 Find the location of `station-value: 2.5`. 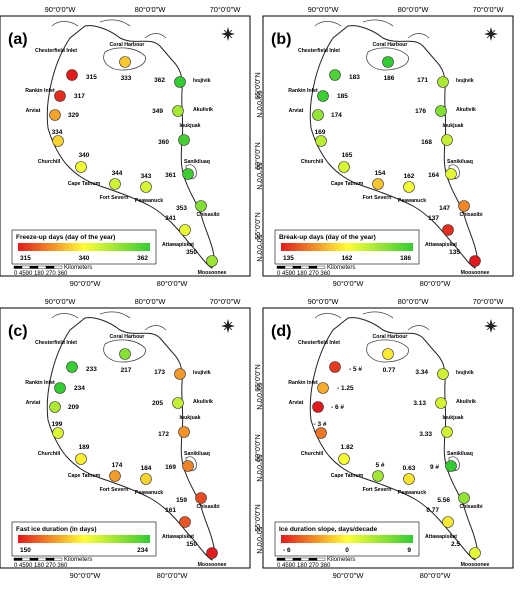

station-value: 2.5 is located at coordinates (455, 544).